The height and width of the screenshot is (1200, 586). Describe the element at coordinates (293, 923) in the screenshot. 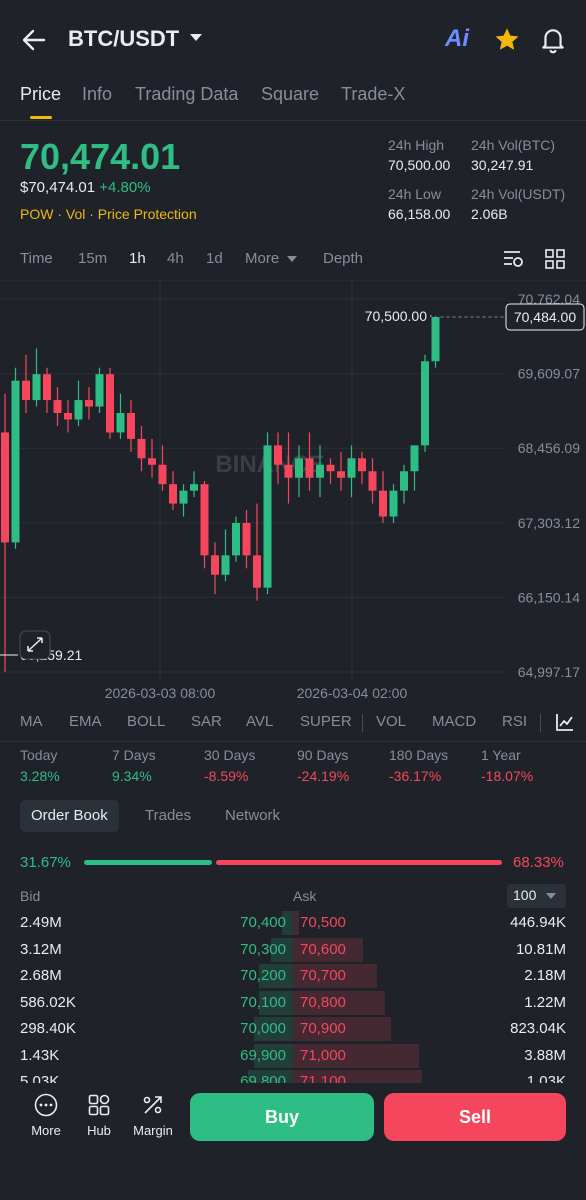

I see `order-book-row: 2.49M 70,400 70,500 446.94K` at that location.